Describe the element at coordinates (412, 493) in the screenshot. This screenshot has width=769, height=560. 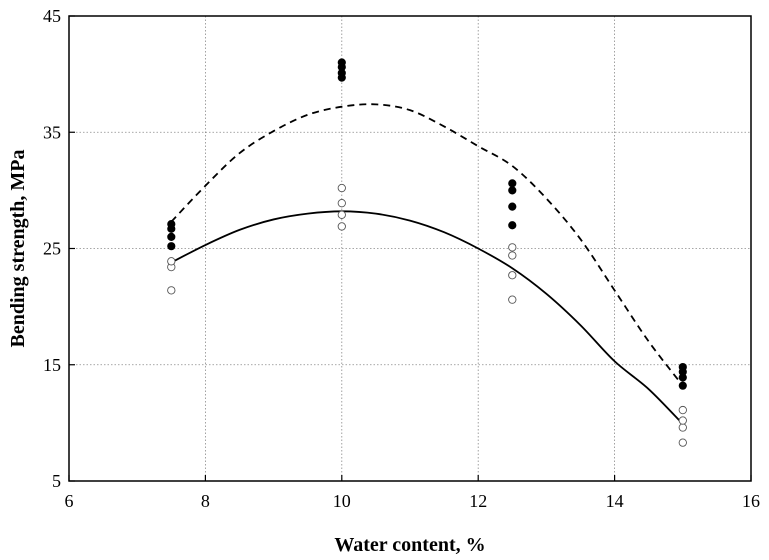
I see `x-axis-ticks: 6 8 10 12 14 16` at that location.